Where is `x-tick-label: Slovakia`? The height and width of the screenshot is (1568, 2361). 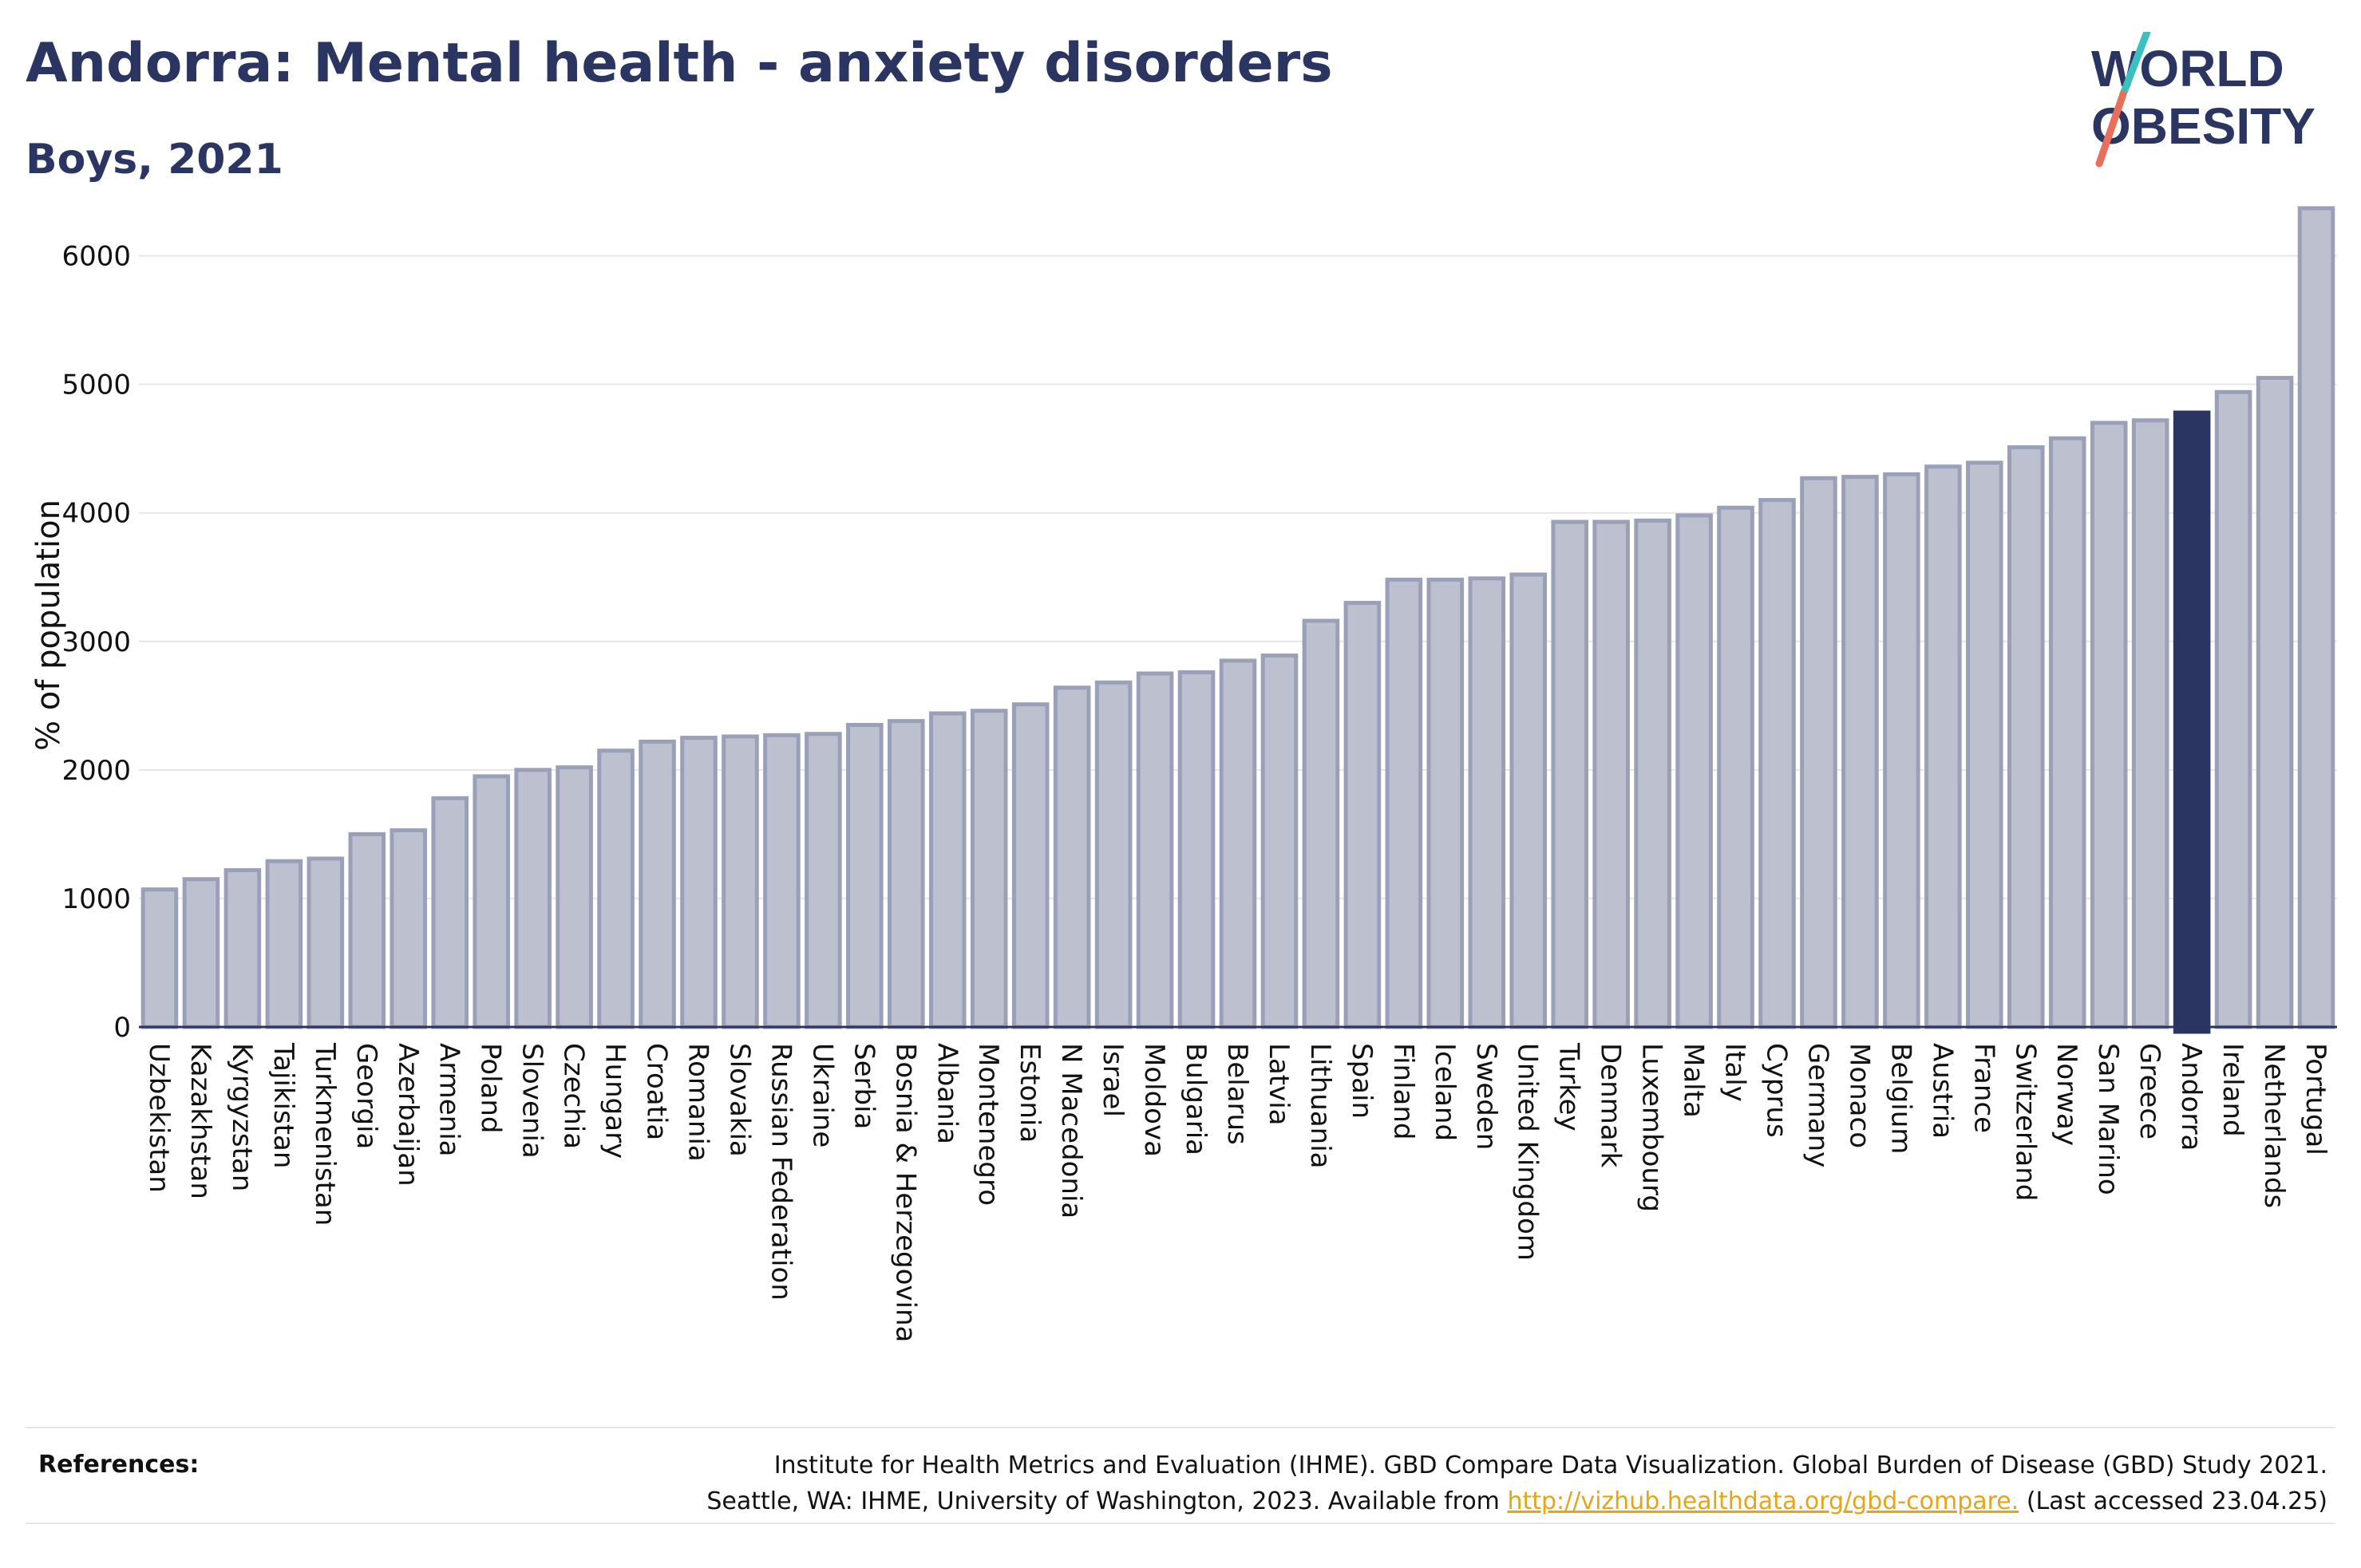
x-tick-label: Slovakia is located at coordinates (739, 1100).